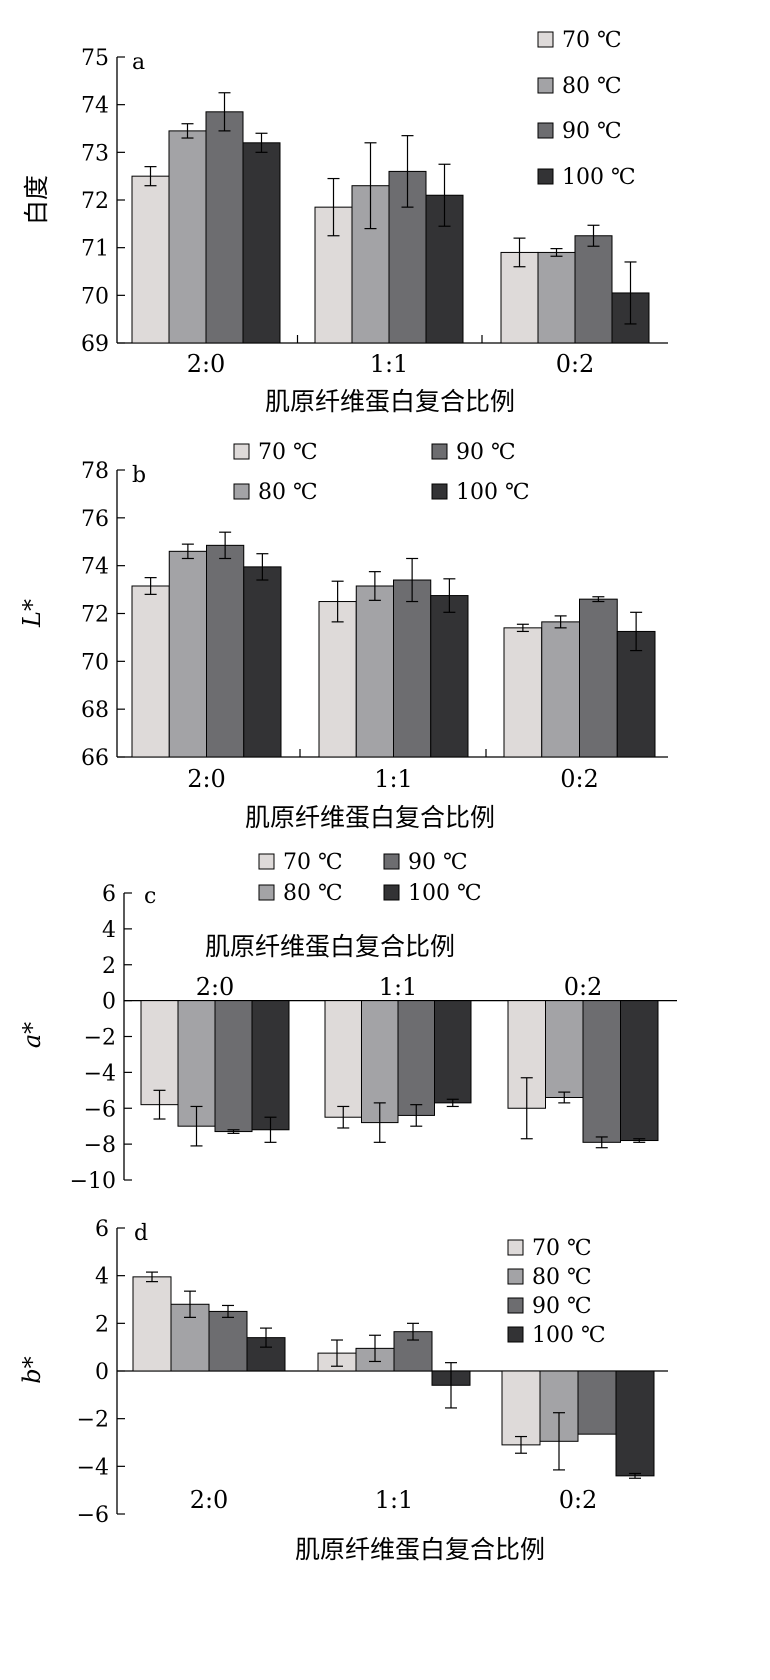 The height and width of the screenshot is (1680, 770). I want to click on panel-letter: a, so click(138, 62).